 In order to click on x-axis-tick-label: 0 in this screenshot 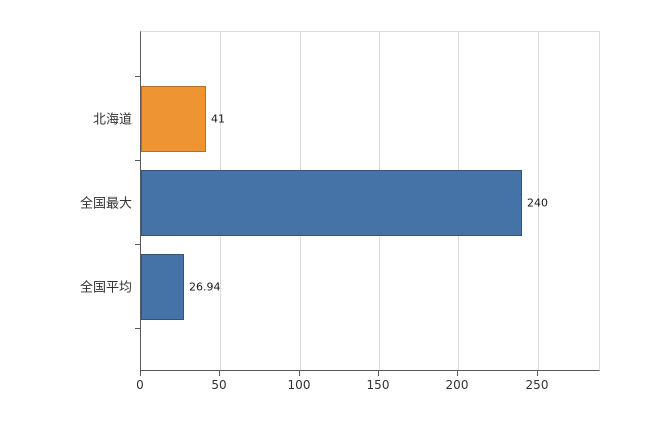, I will do `click(140, 385)`.